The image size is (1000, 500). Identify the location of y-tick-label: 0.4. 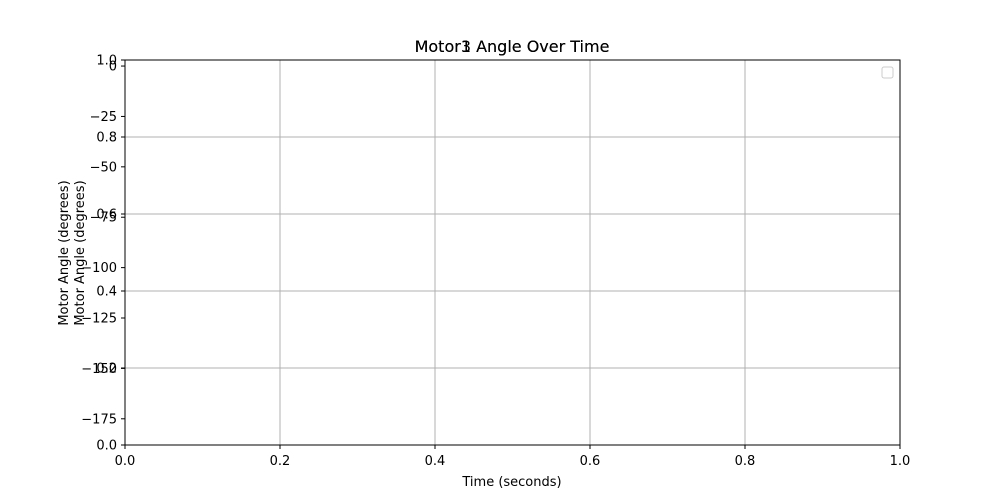
(106, 292).